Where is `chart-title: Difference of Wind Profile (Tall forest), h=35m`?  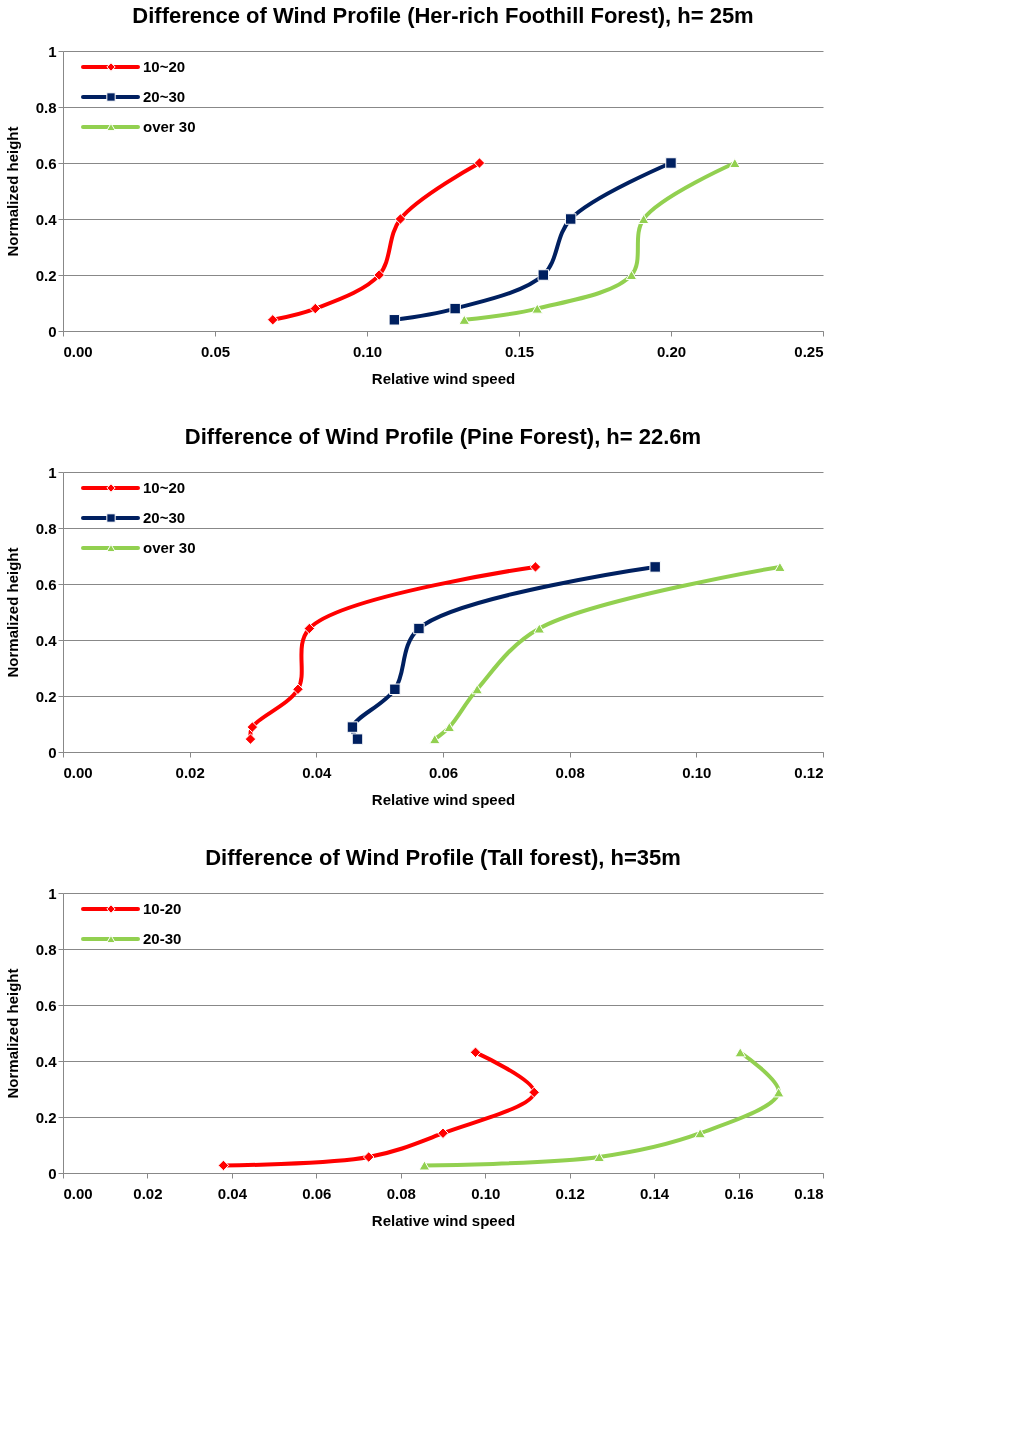
chart-title: Difference of Wind Profile (Tall forest), h=35m is located at coordinates (443, 857).